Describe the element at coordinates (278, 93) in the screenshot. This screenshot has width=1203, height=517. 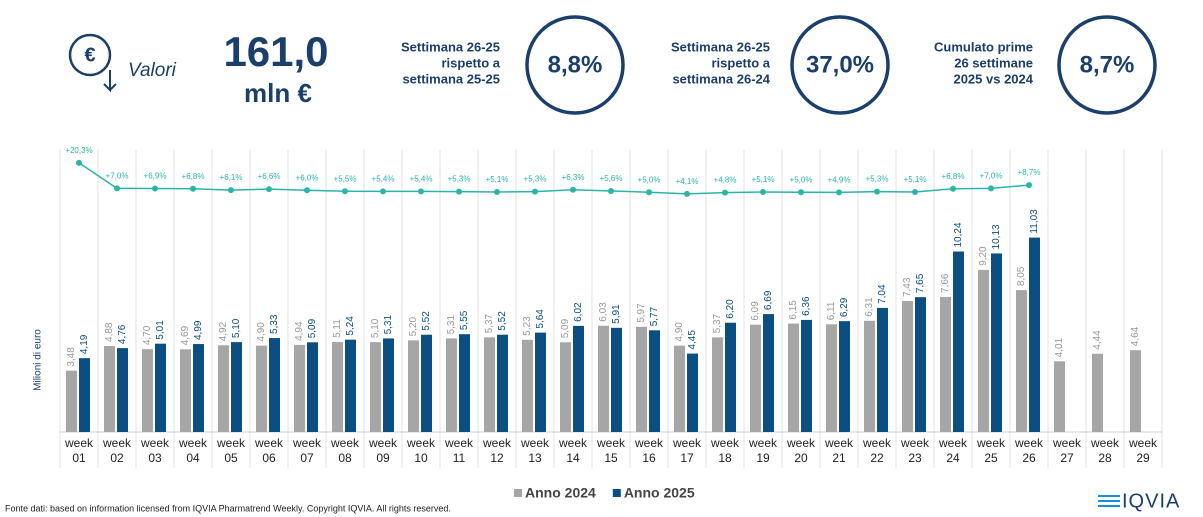
I see `total-unit: mln €` at that location.